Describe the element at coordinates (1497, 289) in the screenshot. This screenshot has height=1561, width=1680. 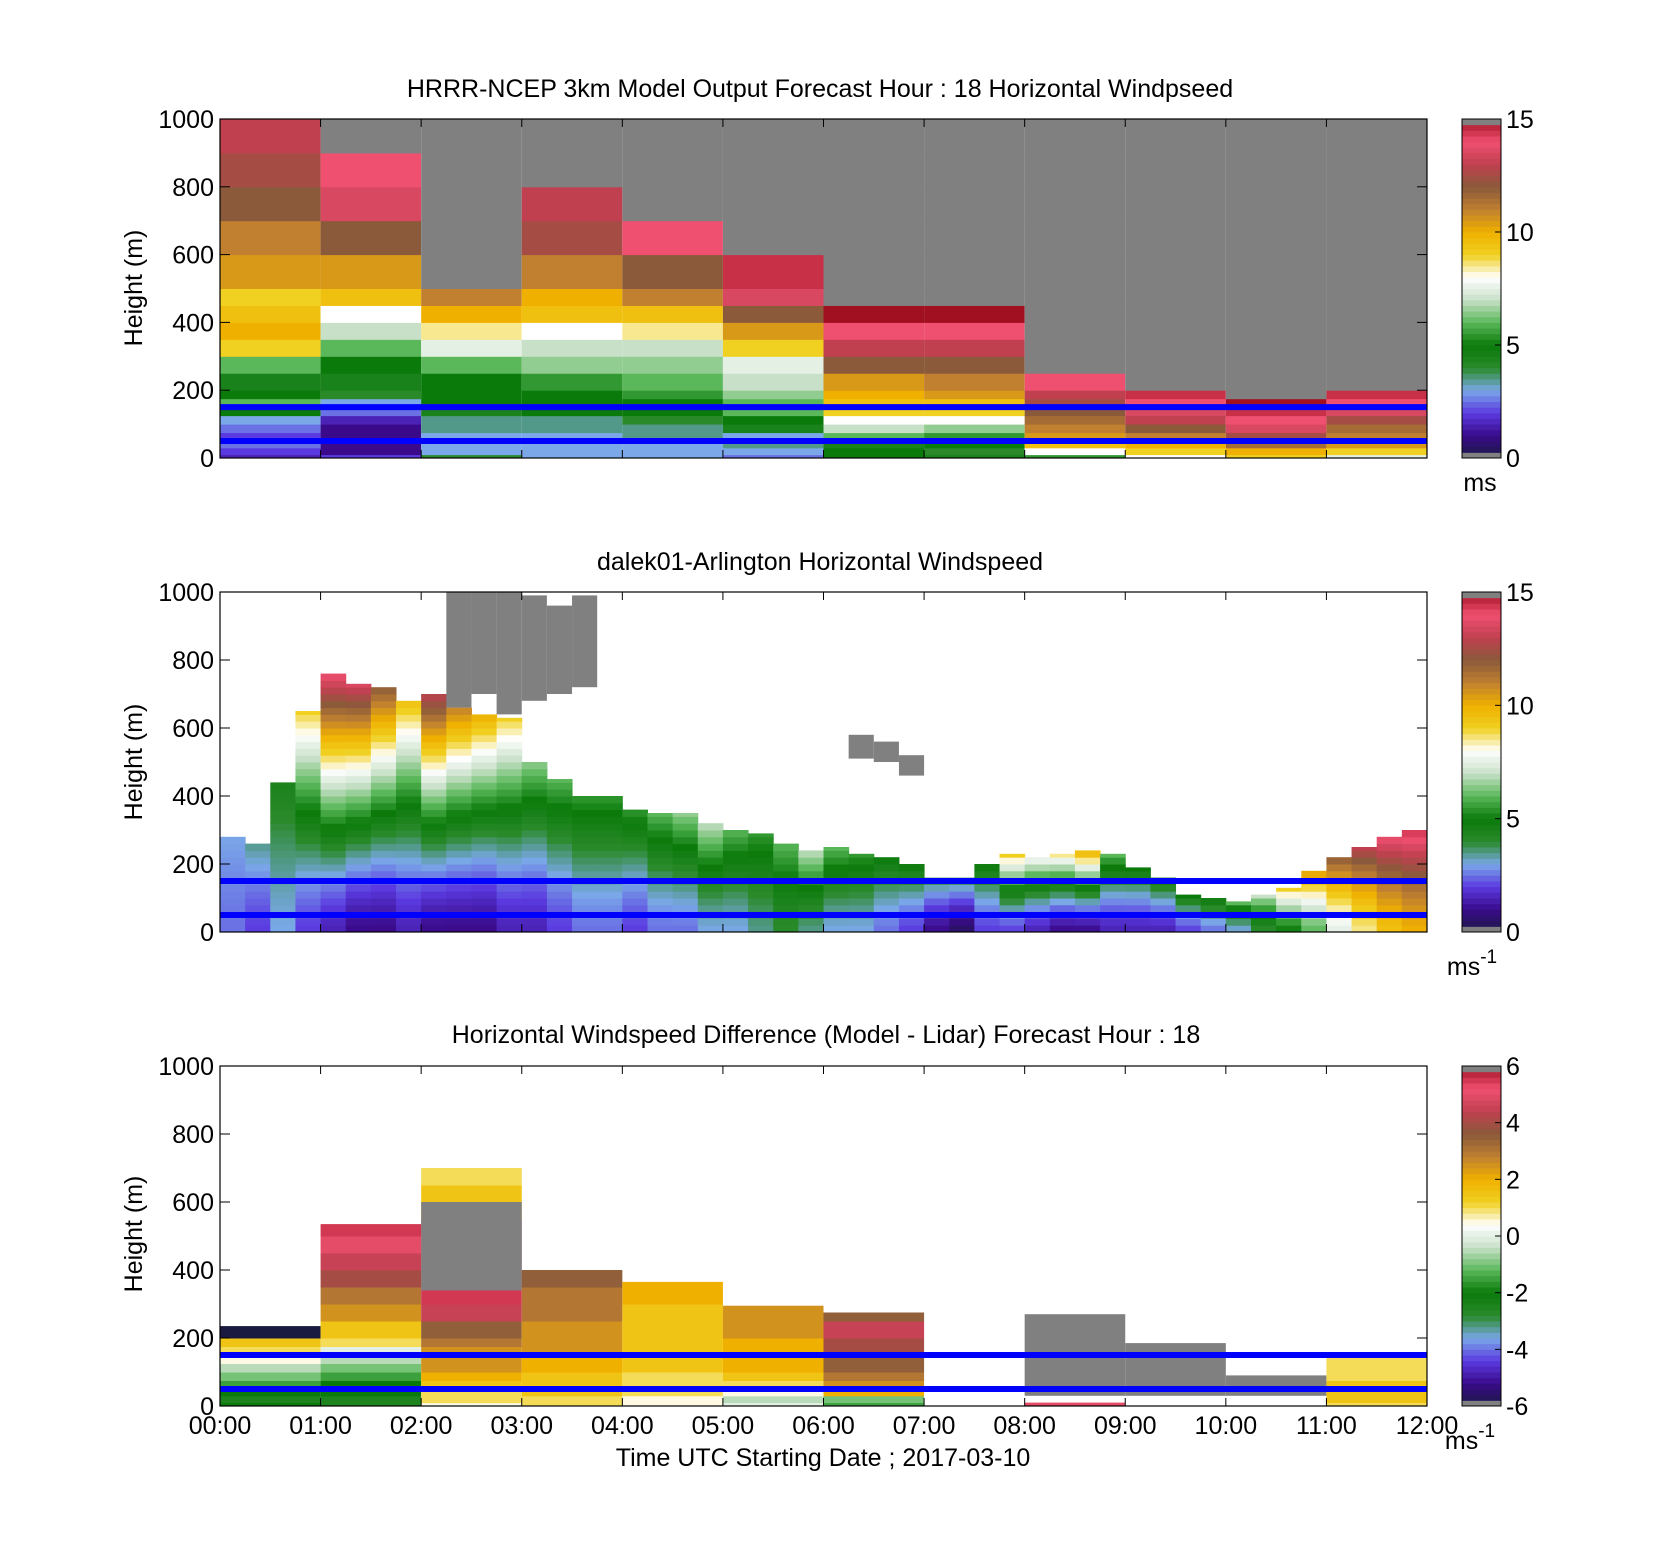
I see `model-colorbar: 0 5 10 15` at that location.